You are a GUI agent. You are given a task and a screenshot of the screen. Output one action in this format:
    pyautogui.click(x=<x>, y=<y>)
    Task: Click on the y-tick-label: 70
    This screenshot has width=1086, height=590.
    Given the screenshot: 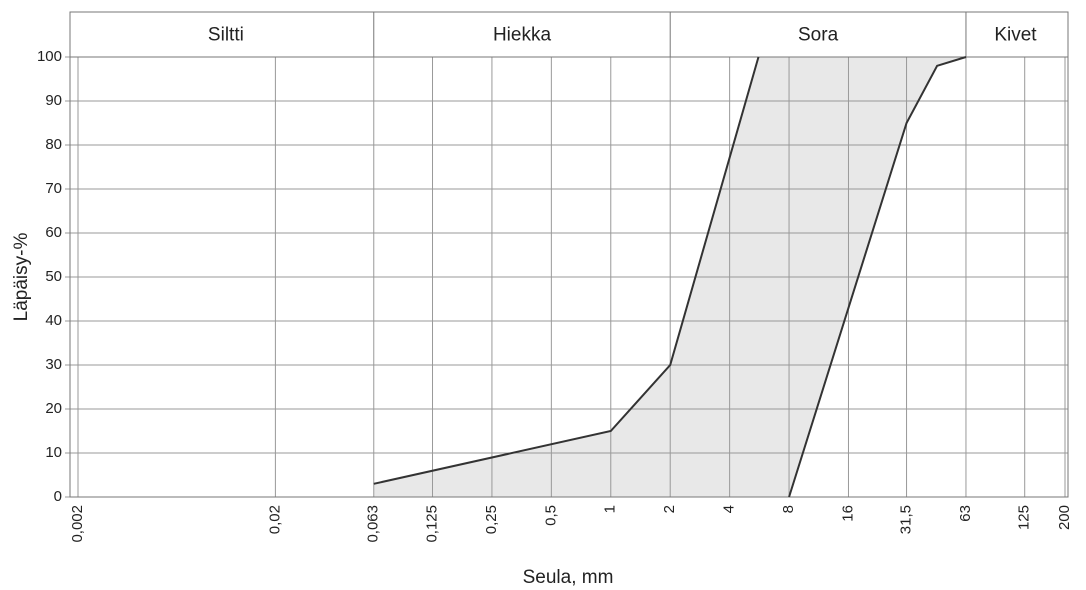 What is the action you would take?
    pyautogui.click(x=53, y=188)
    